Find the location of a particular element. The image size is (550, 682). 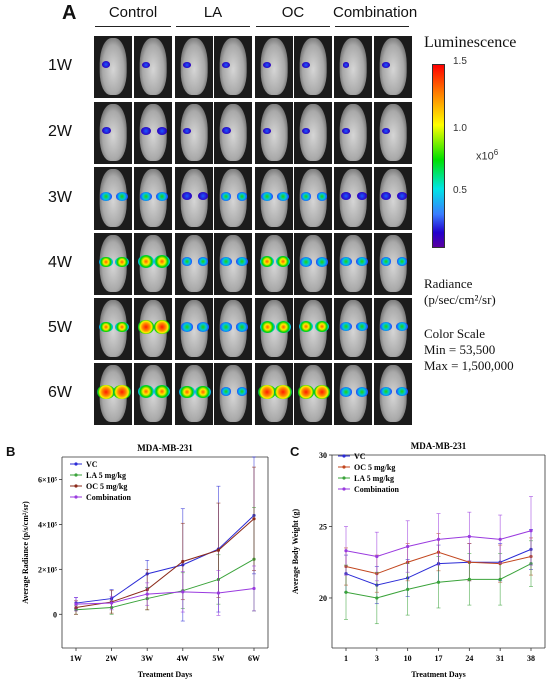

x-tick-label: 2W is located at coordinates (112, 658).